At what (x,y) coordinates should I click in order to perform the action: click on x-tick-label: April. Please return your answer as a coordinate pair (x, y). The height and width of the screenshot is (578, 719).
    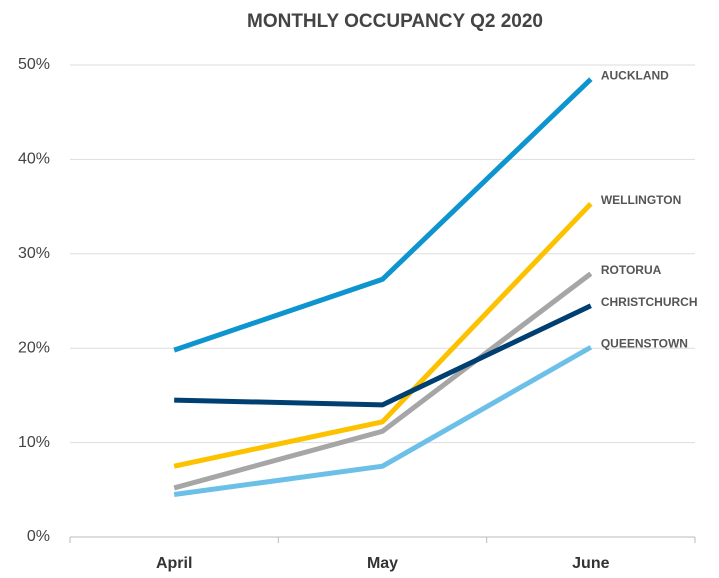
    Looking at the image, I should click on (174, 563).